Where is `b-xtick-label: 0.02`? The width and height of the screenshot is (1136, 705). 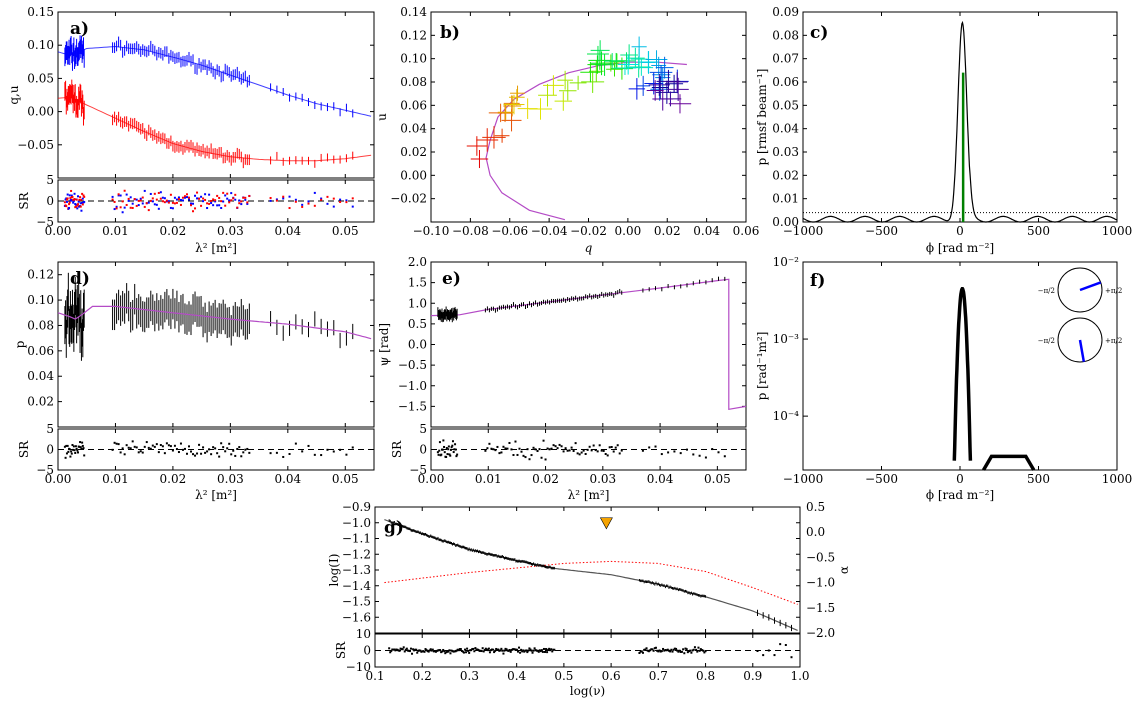
b-xtick-label: 0.02 is located at coordinates (667, 231).